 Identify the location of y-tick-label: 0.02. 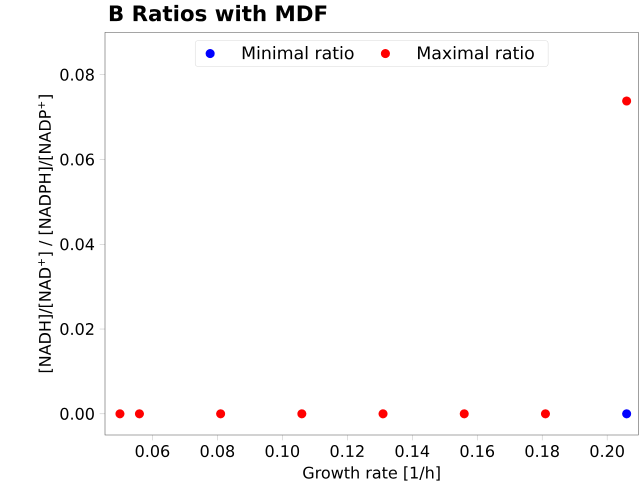
(77, 329).